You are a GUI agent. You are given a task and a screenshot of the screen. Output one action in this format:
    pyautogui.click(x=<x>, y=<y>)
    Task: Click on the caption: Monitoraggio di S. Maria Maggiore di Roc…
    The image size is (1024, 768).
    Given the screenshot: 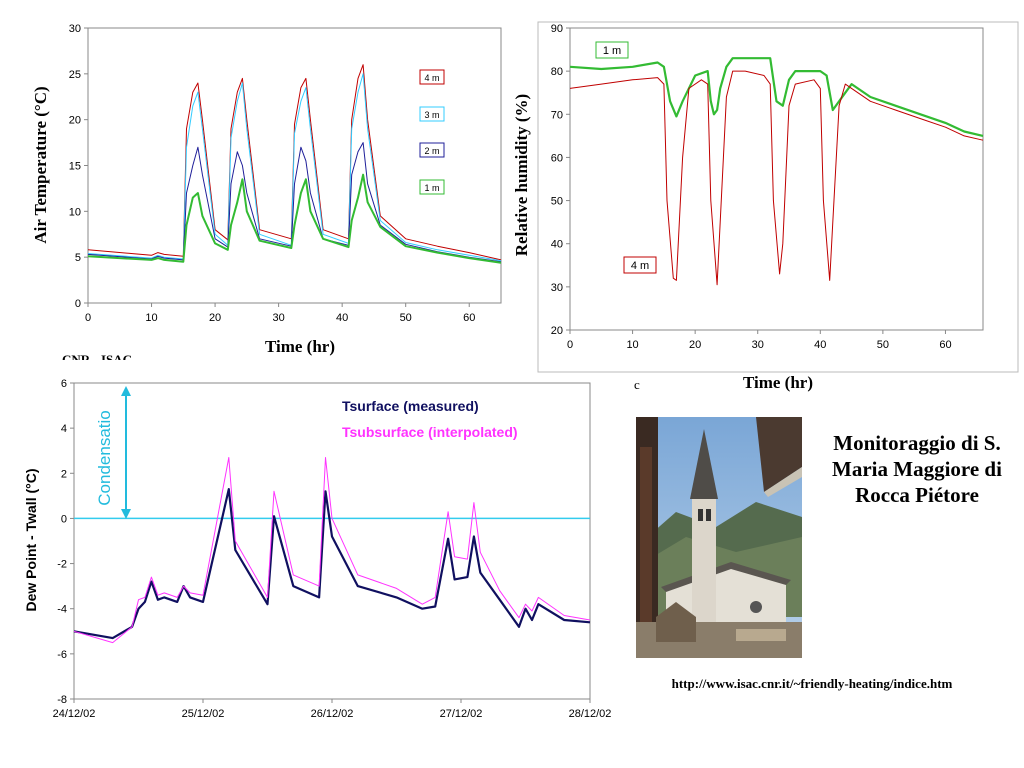 What is the action you would take?
    pyautogui.click(x=917, y=469)
    